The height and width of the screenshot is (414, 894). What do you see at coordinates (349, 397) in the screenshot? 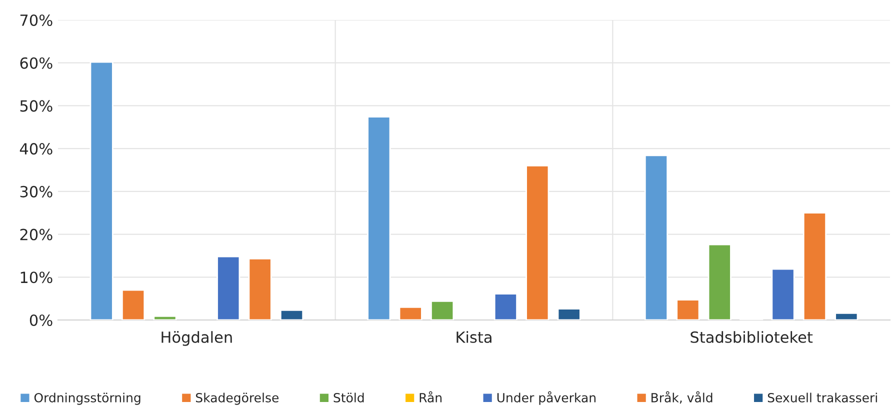
I see `legend-label: Stöld` at bounding box center [349, 397].